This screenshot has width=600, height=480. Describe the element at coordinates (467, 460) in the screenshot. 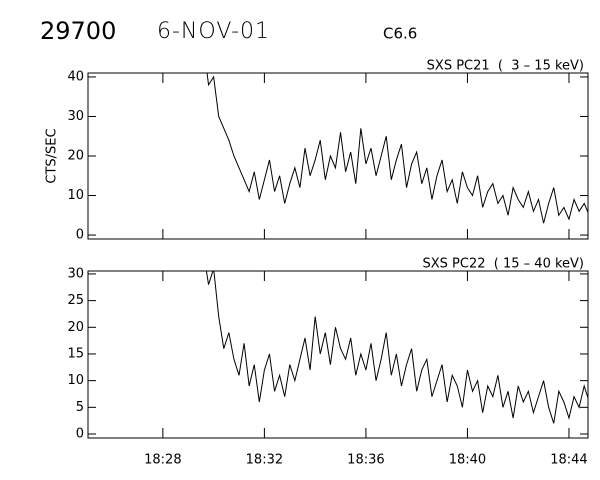

I see `x-tick-label: 18:40` at that location.